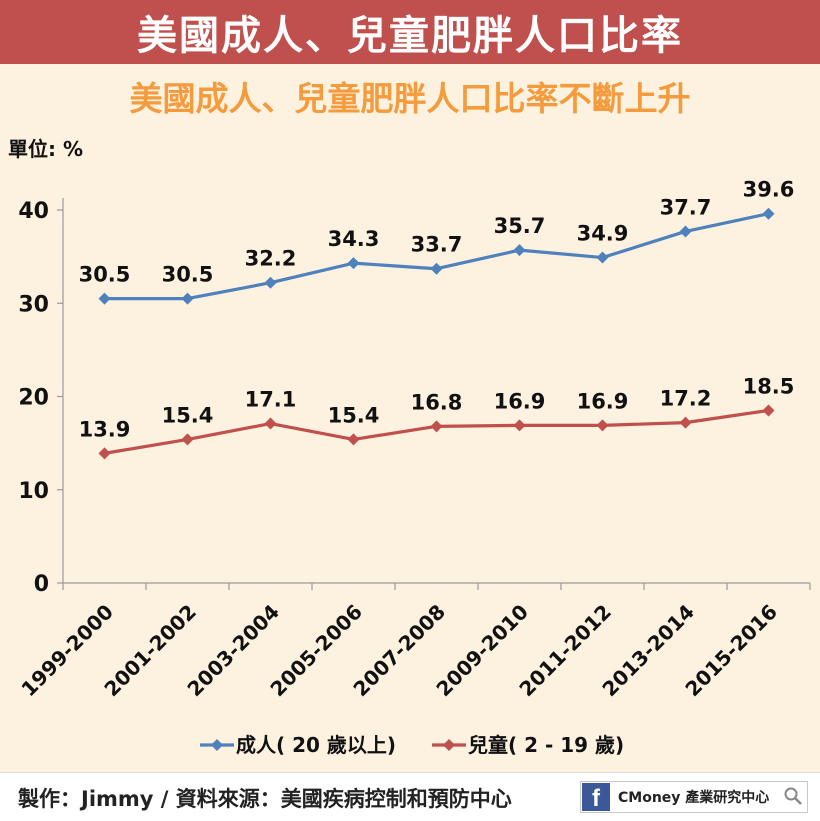  What do you see at coordinates (686, 399) in the screenshot?
I see `data-label: 17.2` at bounding box center [686, 399].